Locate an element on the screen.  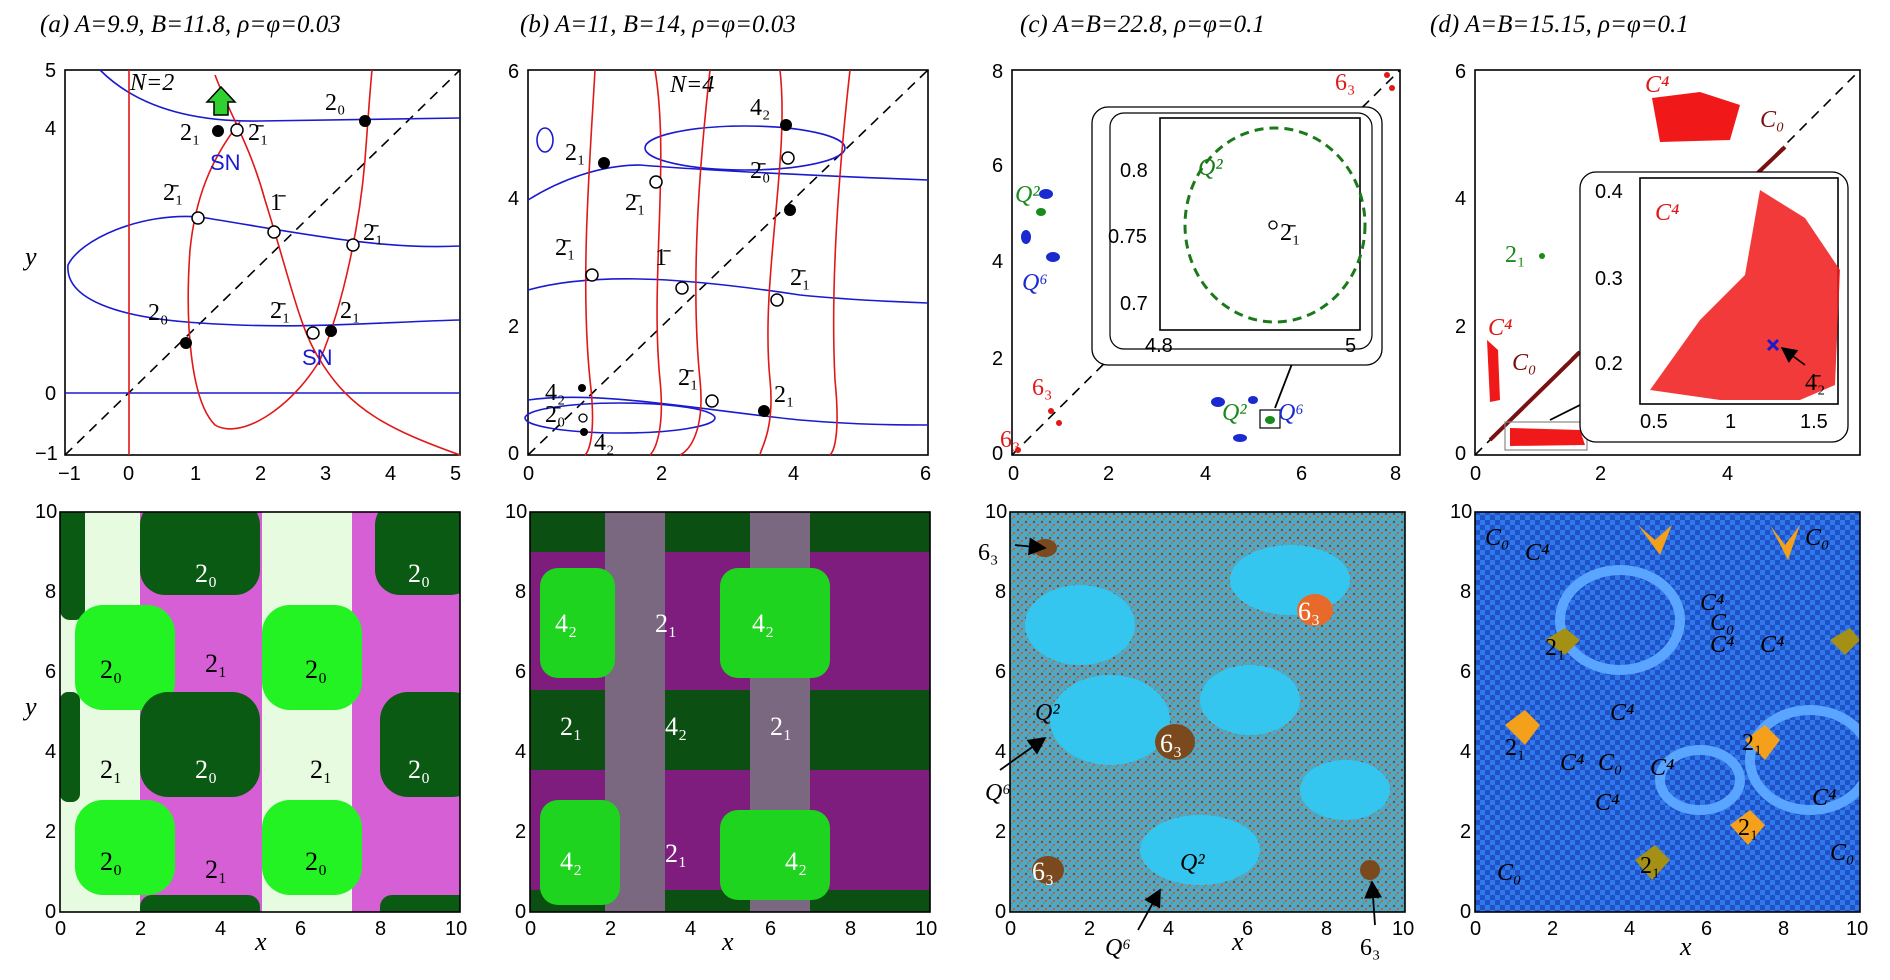
tick: 0.3 is located at coordinates (1609, 279).